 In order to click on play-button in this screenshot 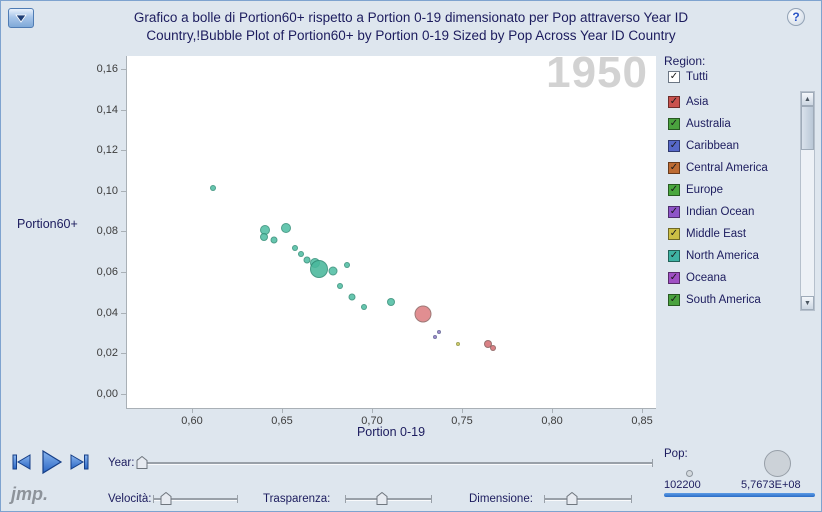, I will do `click(50, 462)`.